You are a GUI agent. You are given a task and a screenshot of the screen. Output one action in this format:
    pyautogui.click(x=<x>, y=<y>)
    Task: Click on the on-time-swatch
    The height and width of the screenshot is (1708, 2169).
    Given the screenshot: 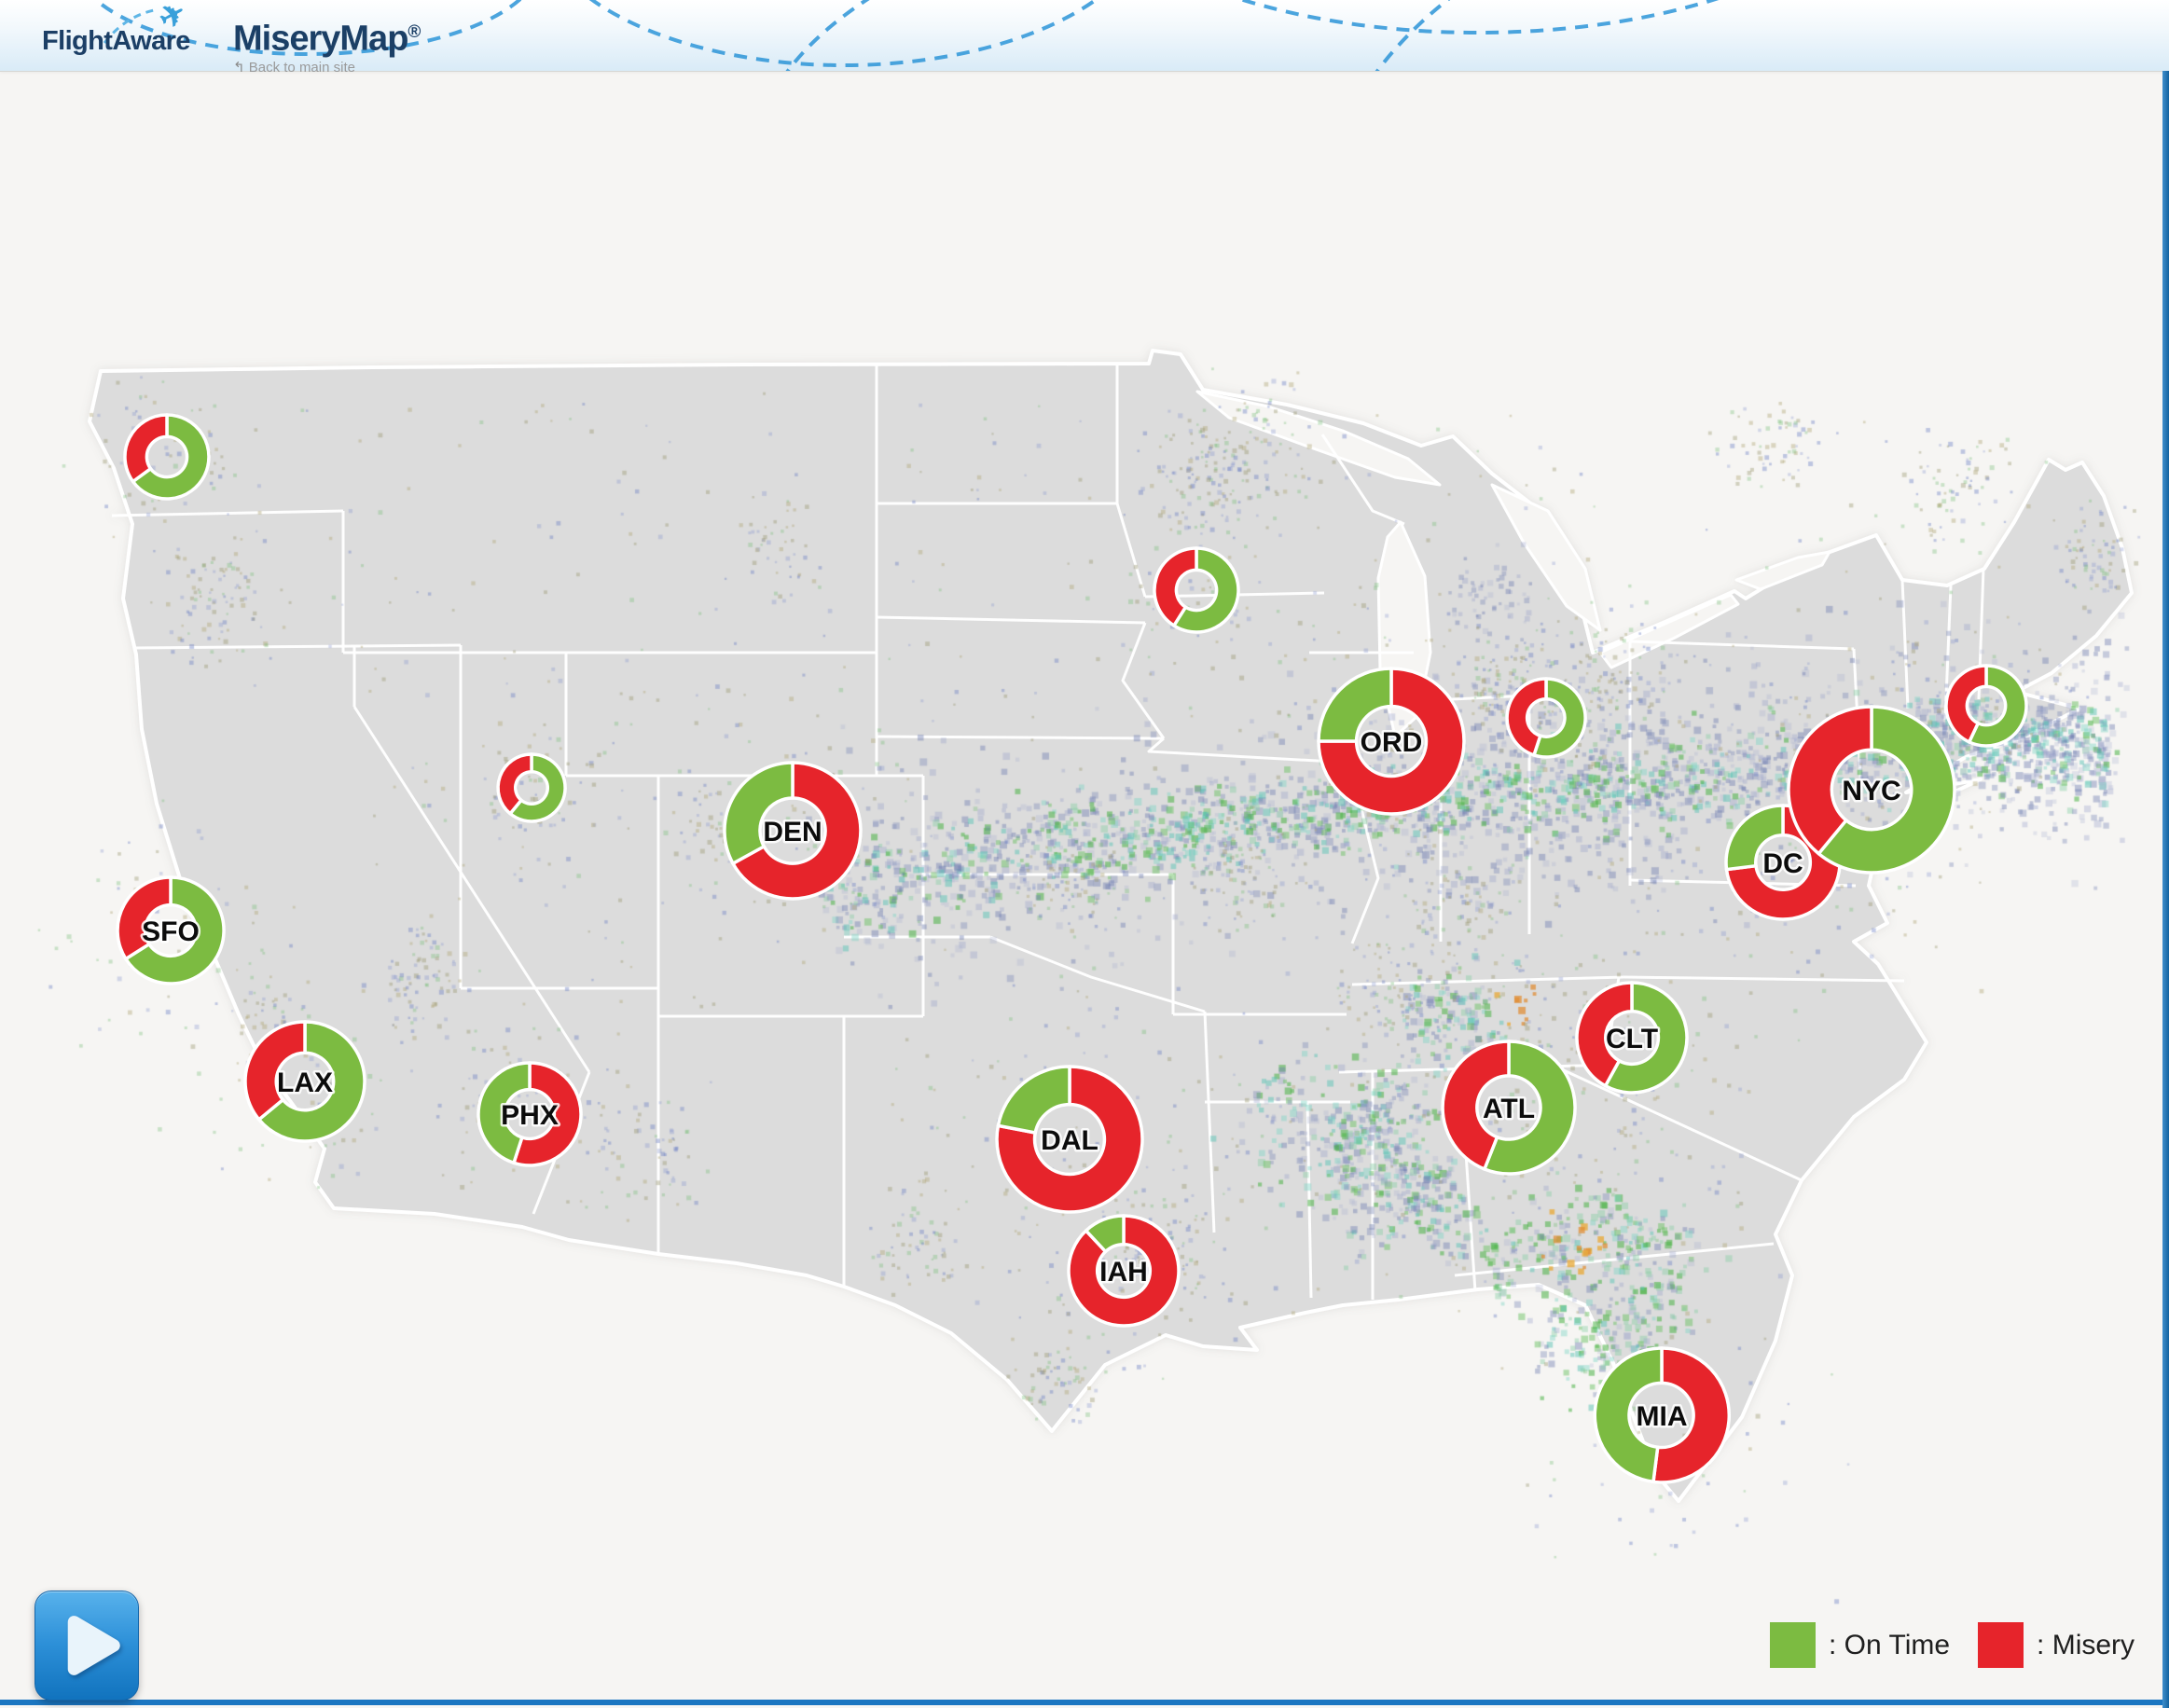 What is the action you would take?
    pyautogui.click(x=1793, y=1645)
    